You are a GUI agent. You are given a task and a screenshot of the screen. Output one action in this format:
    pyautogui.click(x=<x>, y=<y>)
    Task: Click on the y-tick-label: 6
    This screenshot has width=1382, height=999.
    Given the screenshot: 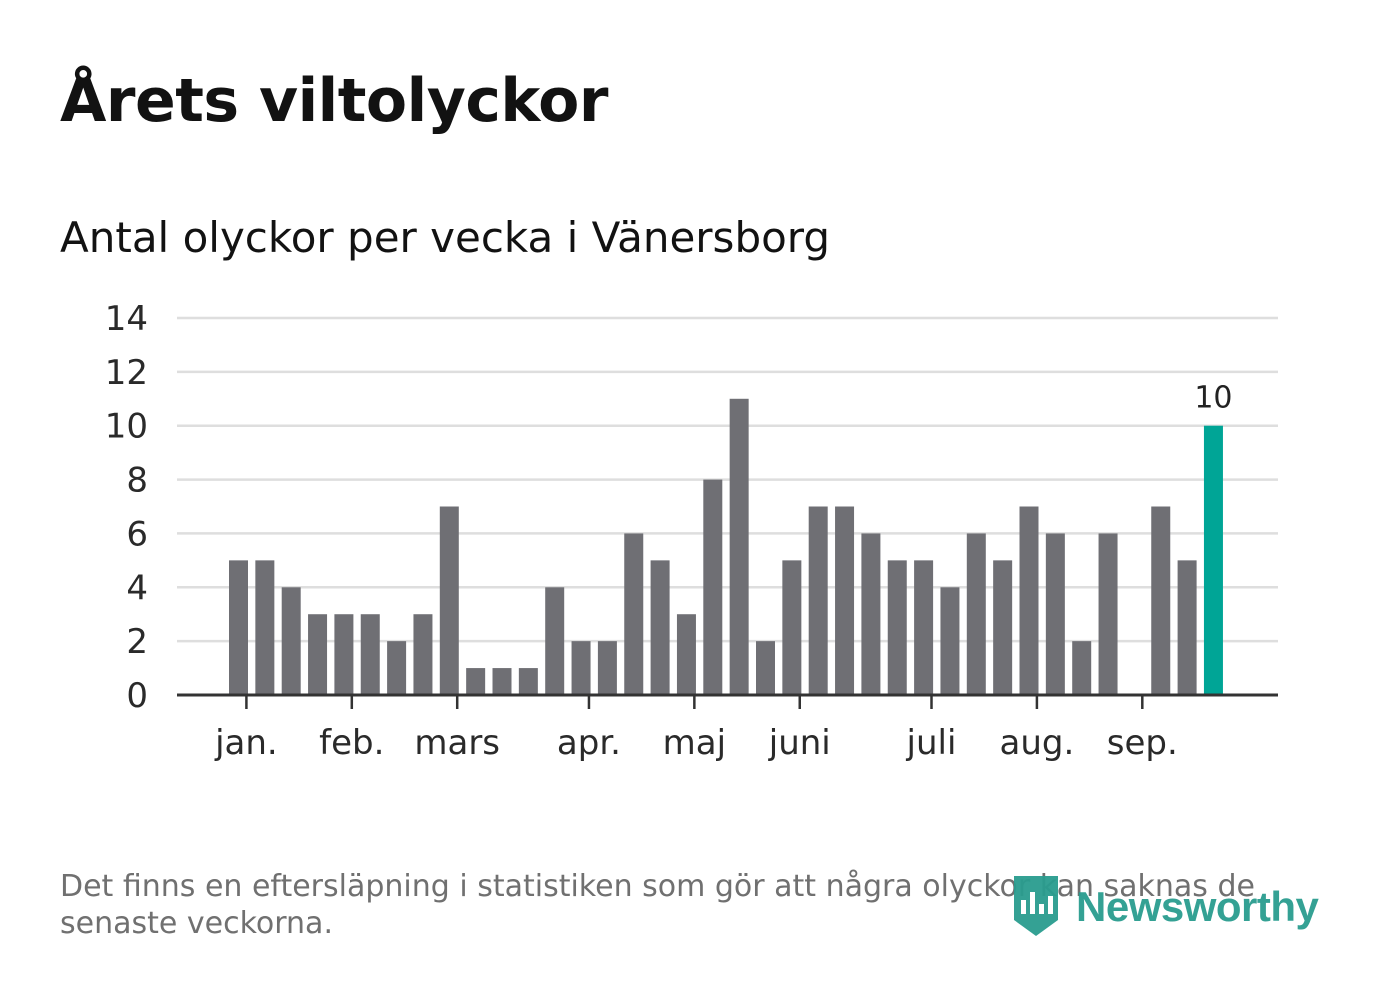 What is the action you would take?
    pyautogui.click(x=137, y=534)
    